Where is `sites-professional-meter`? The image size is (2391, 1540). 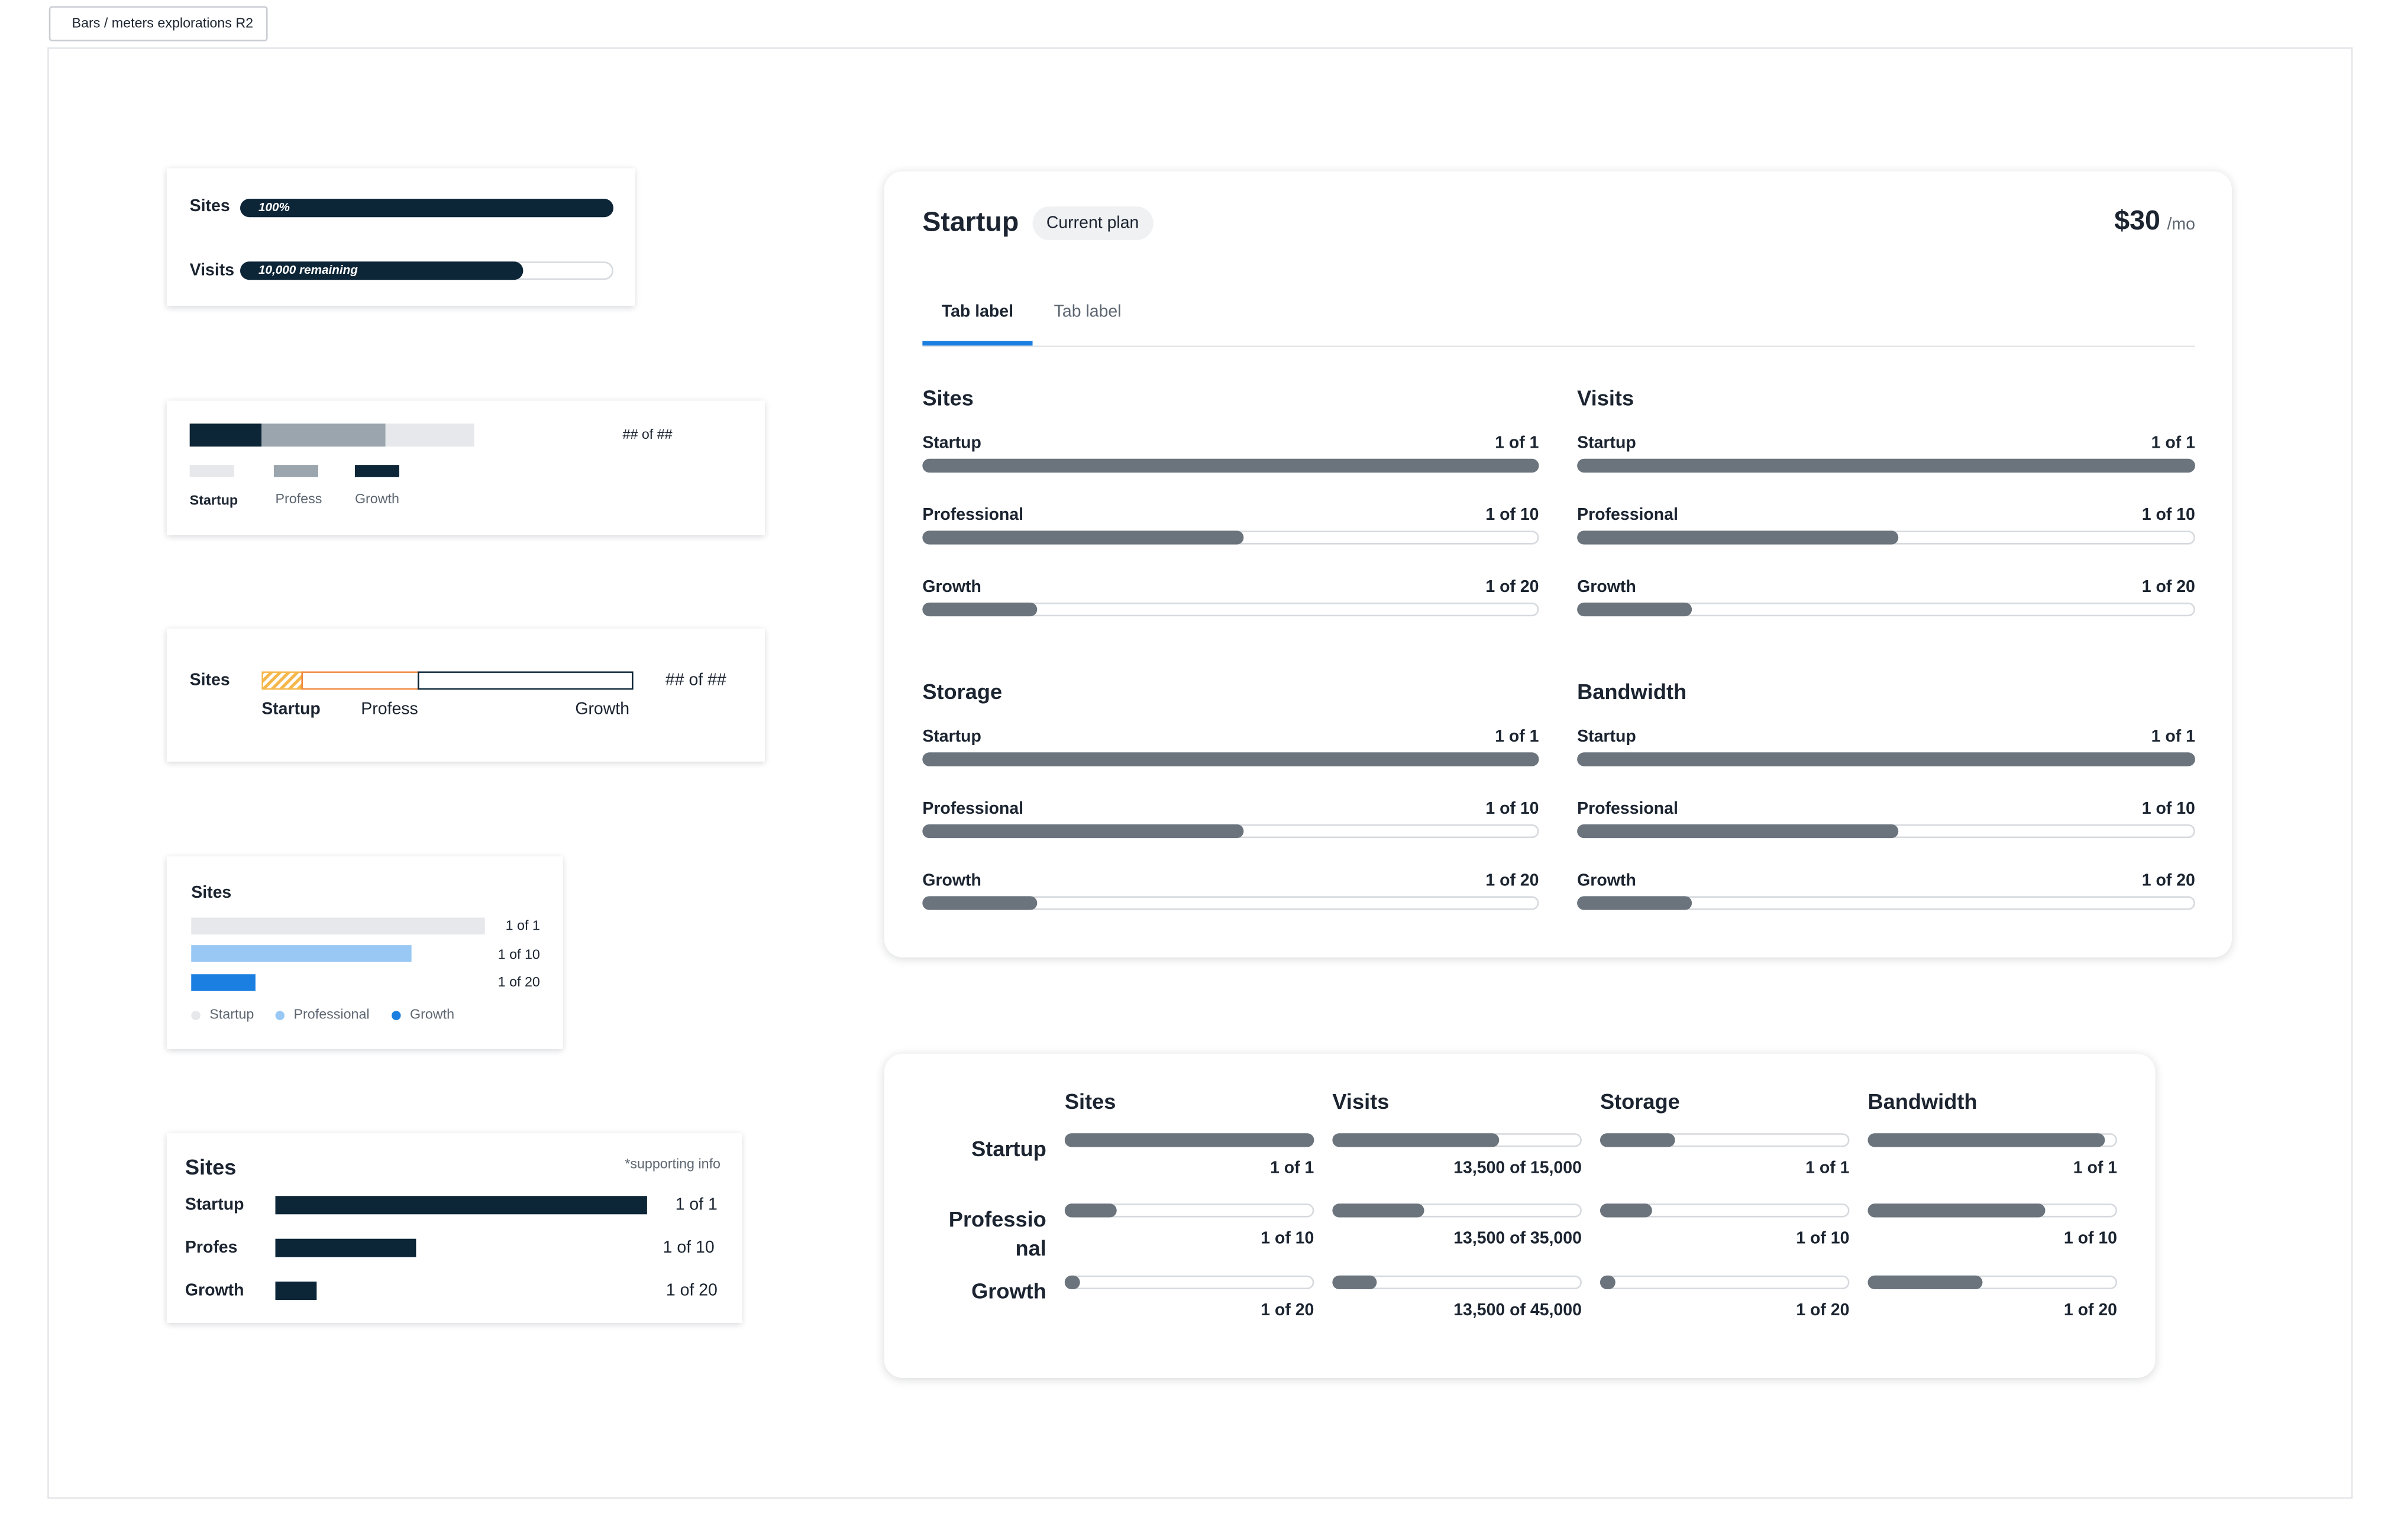 sites-professional-meter is located at coordinates (1230, 537).